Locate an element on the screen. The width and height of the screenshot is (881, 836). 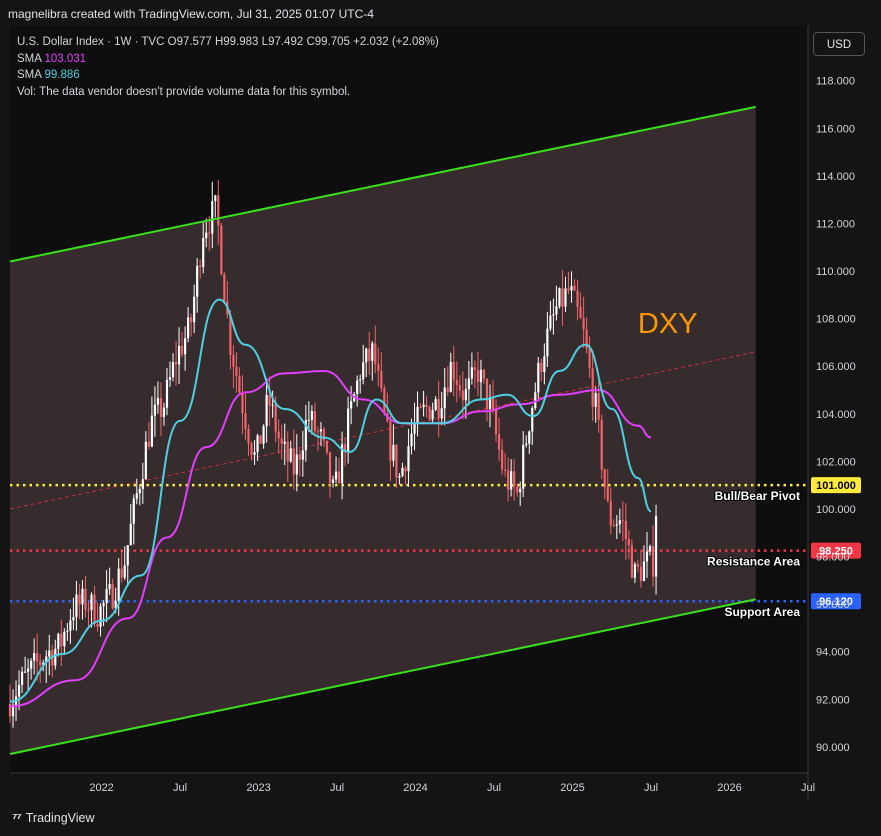
currency-button: USD is located at coordinates (839, 44).